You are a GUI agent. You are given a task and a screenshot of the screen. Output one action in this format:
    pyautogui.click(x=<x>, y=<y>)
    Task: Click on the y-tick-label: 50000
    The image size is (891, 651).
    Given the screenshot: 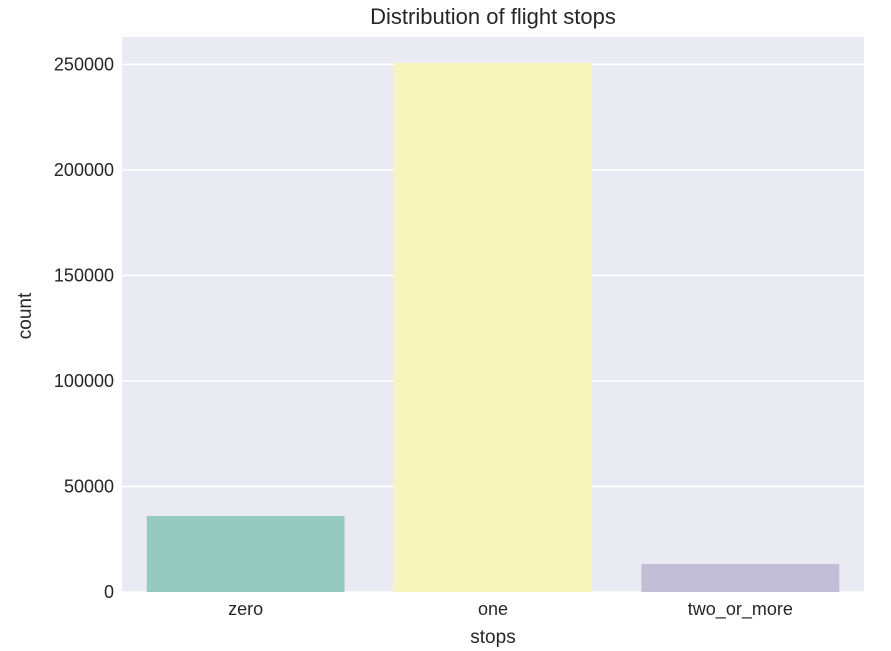 What is the action you would take?
    pyautogui.click(x=89, y=486)
    